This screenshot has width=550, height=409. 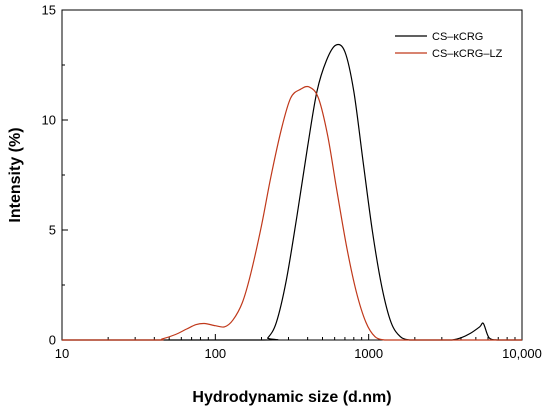 I want to click on legend-label: CS–κCRG, so click(x=457, y=37).